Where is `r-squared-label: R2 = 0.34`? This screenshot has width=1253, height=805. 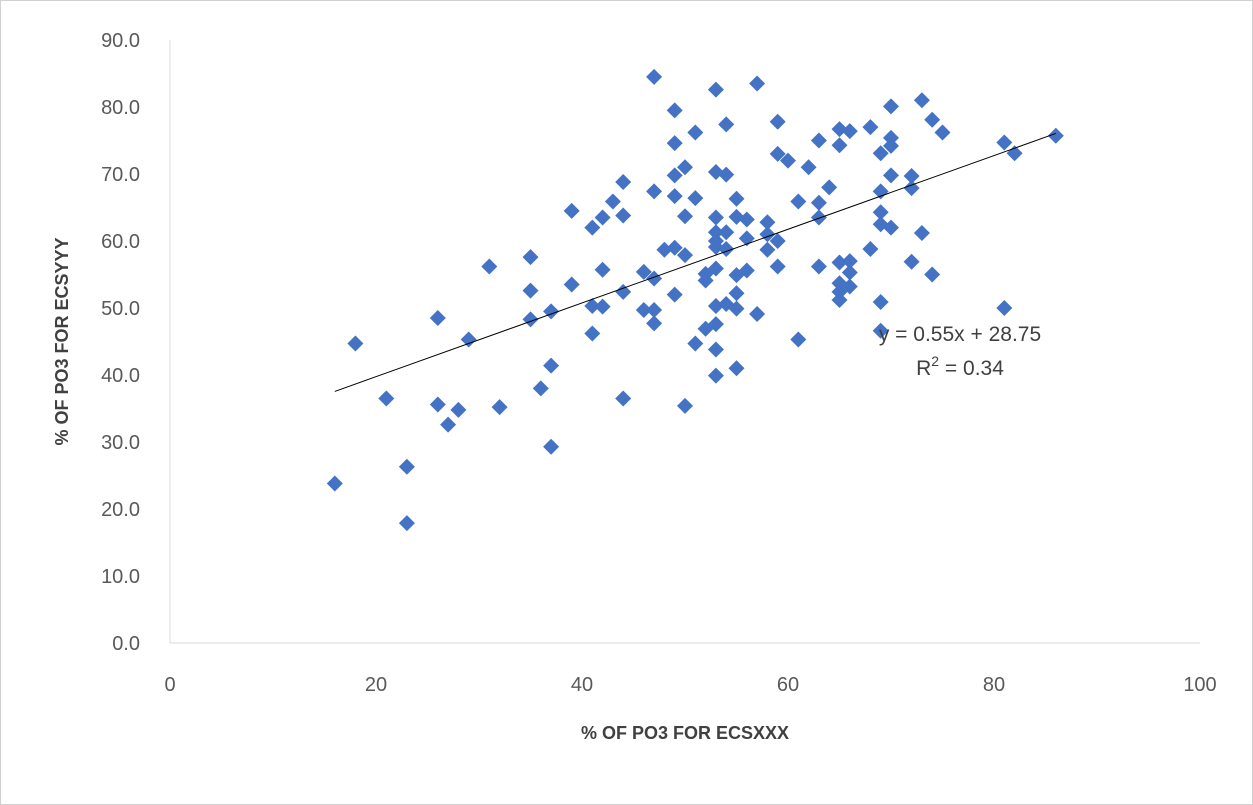 r-squared-label: R2 = 0.34 is located at coordinates (960, 366).